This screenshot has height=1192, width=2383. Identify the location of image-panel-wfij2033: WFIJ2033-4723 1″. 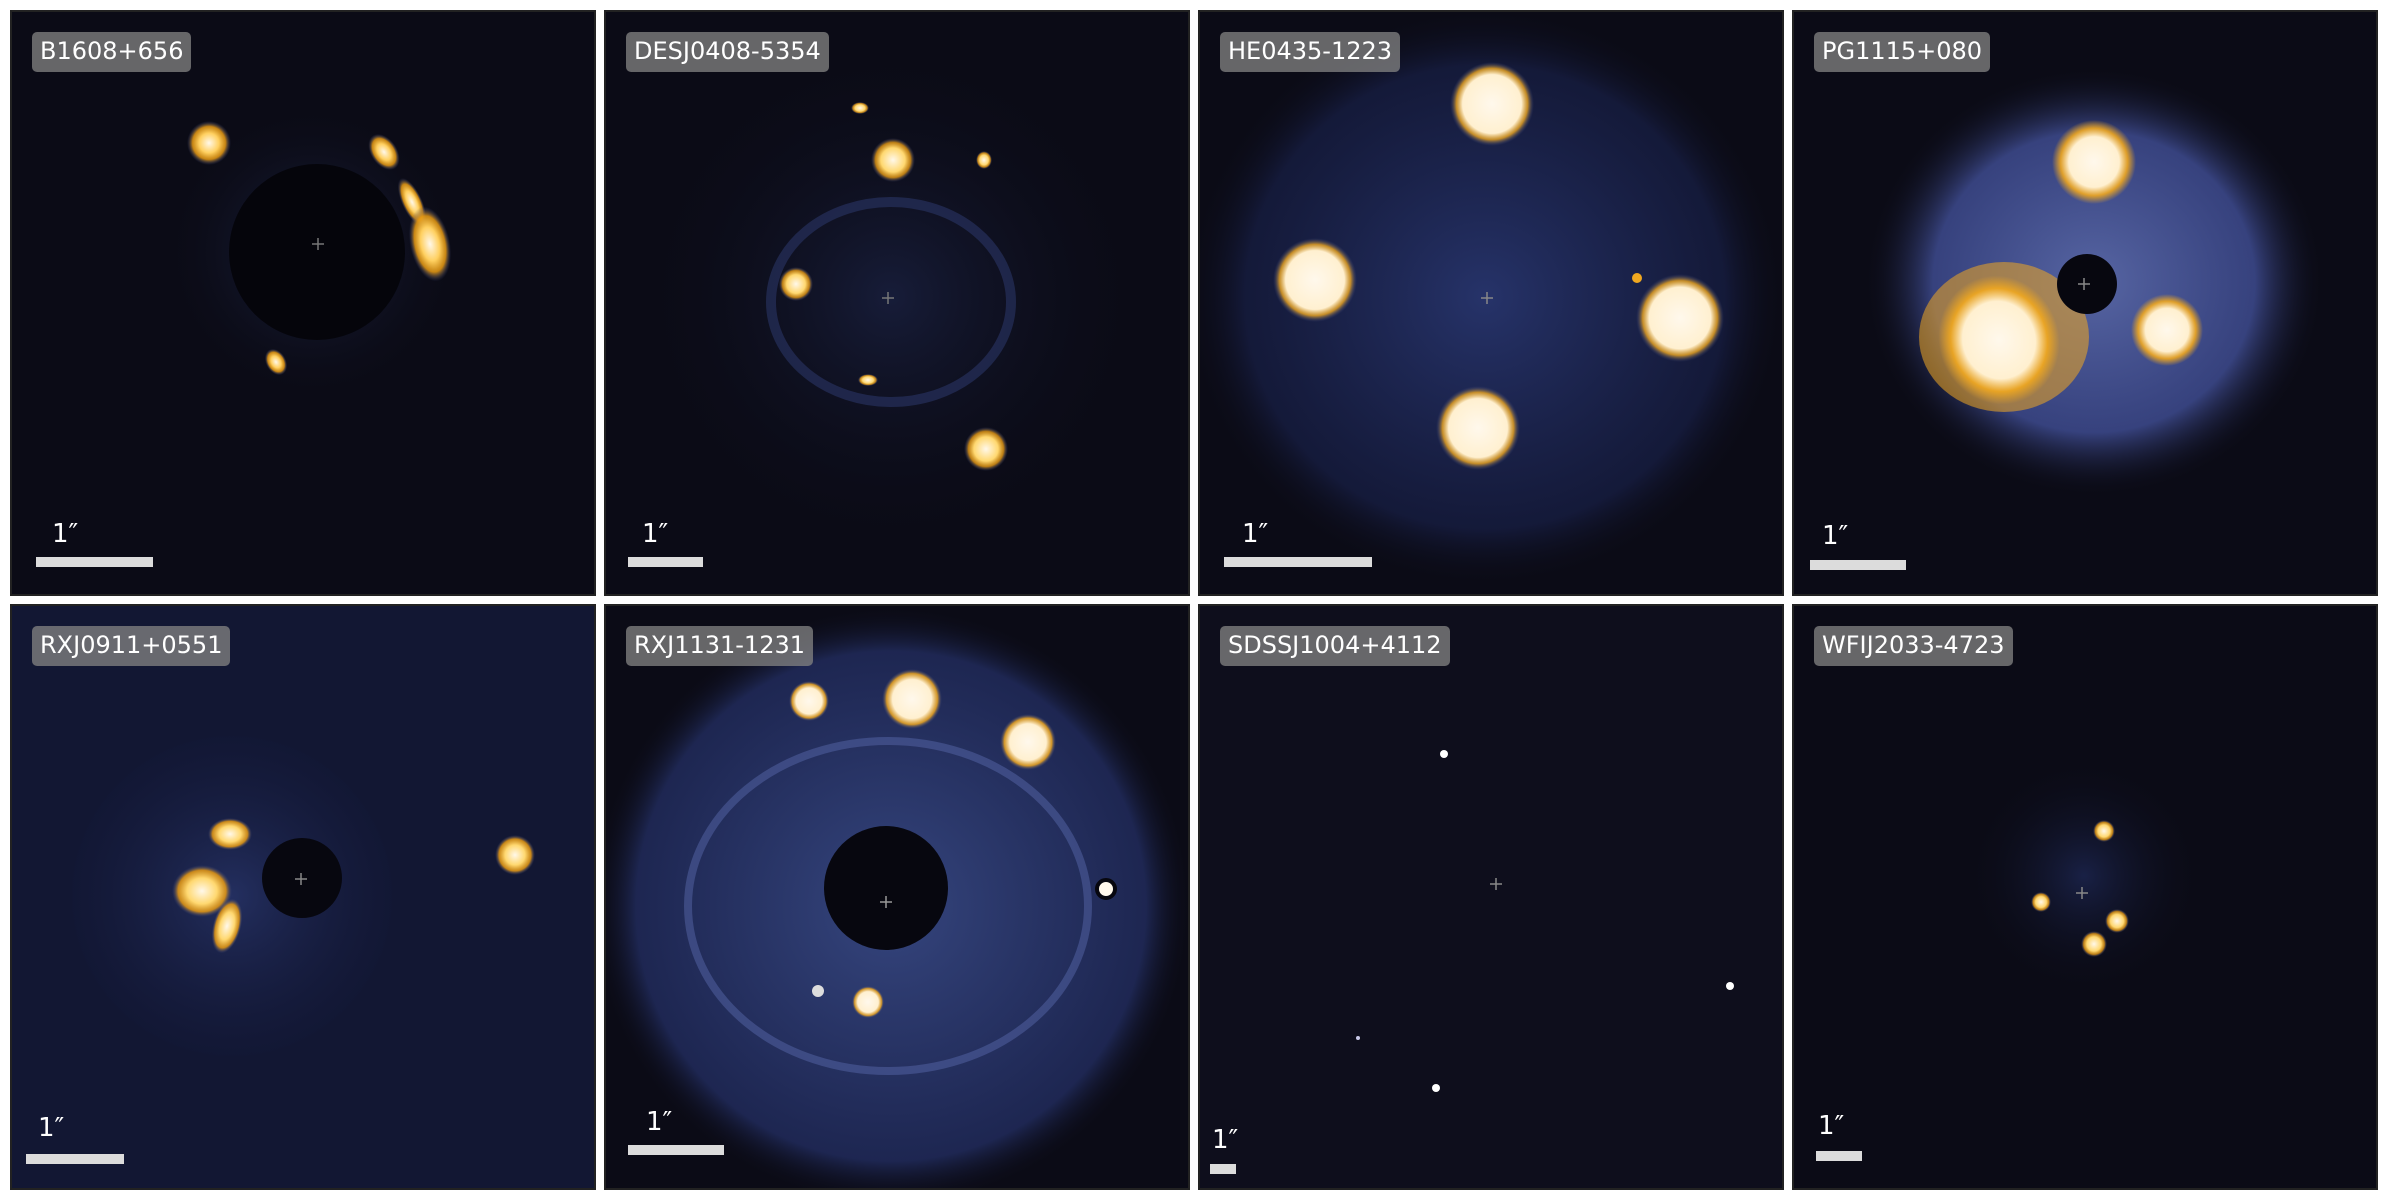
(2085, 897).